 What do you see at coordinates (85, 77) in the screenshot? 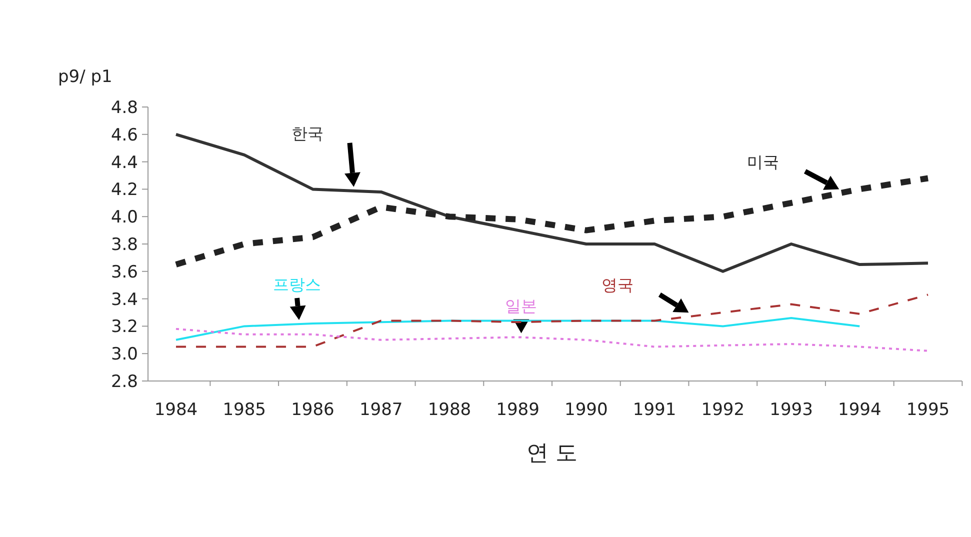
I see `y-axis-title: p9/ p1` at bounding box center [85, 77].